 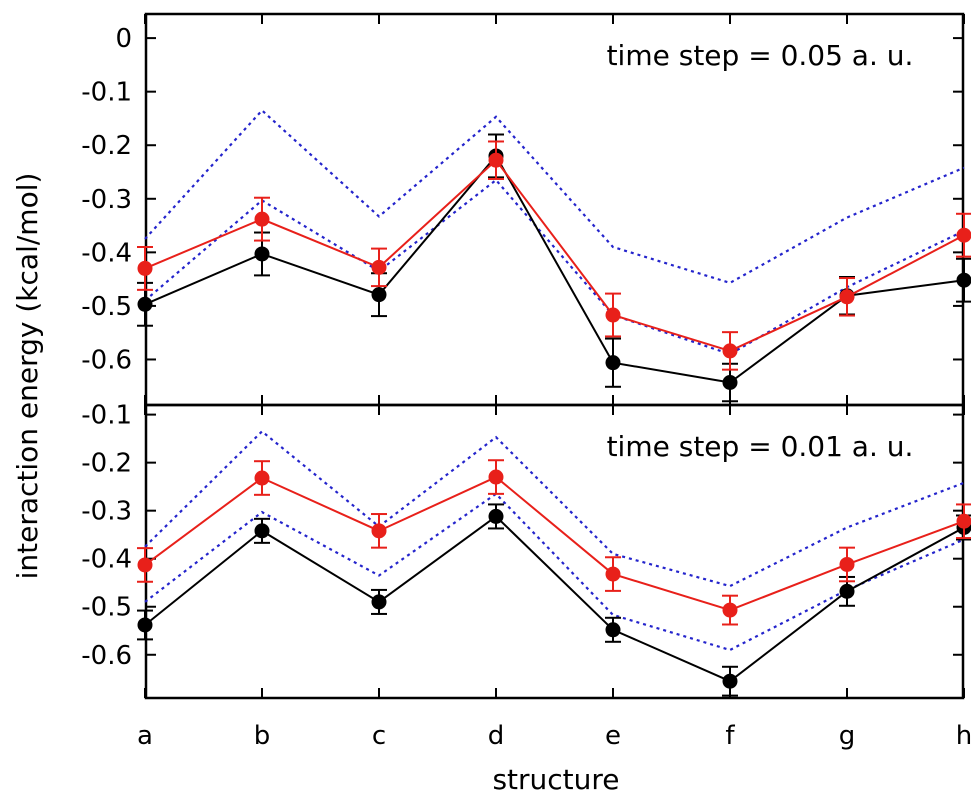 I want to click on x-tick-labels: a b c d e f g h, so click(x=554, y=736).